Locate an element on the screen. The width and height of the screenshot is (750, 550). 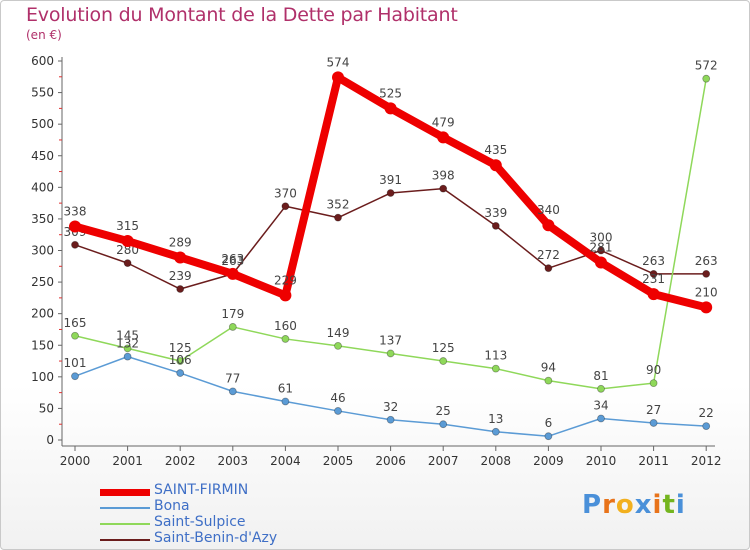
legend-item-saint-sulpice: Saint-Sulpice is located at coordinates (230, 523).